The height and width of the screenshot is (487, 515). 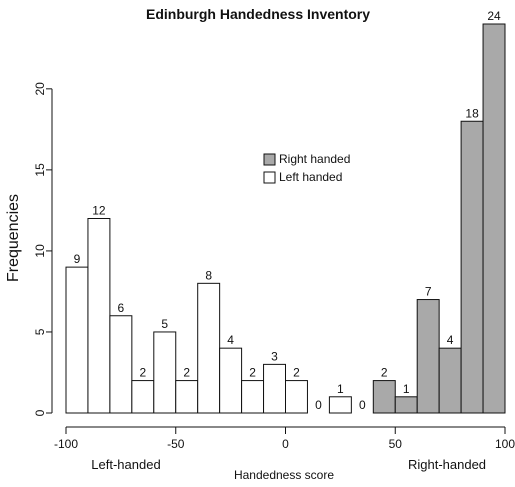 What do you see at coordinates (258, 14) in the screenshot?
I see `chart-title: Edinburgh Handedness Inventory` at bounding box center [258, 14].